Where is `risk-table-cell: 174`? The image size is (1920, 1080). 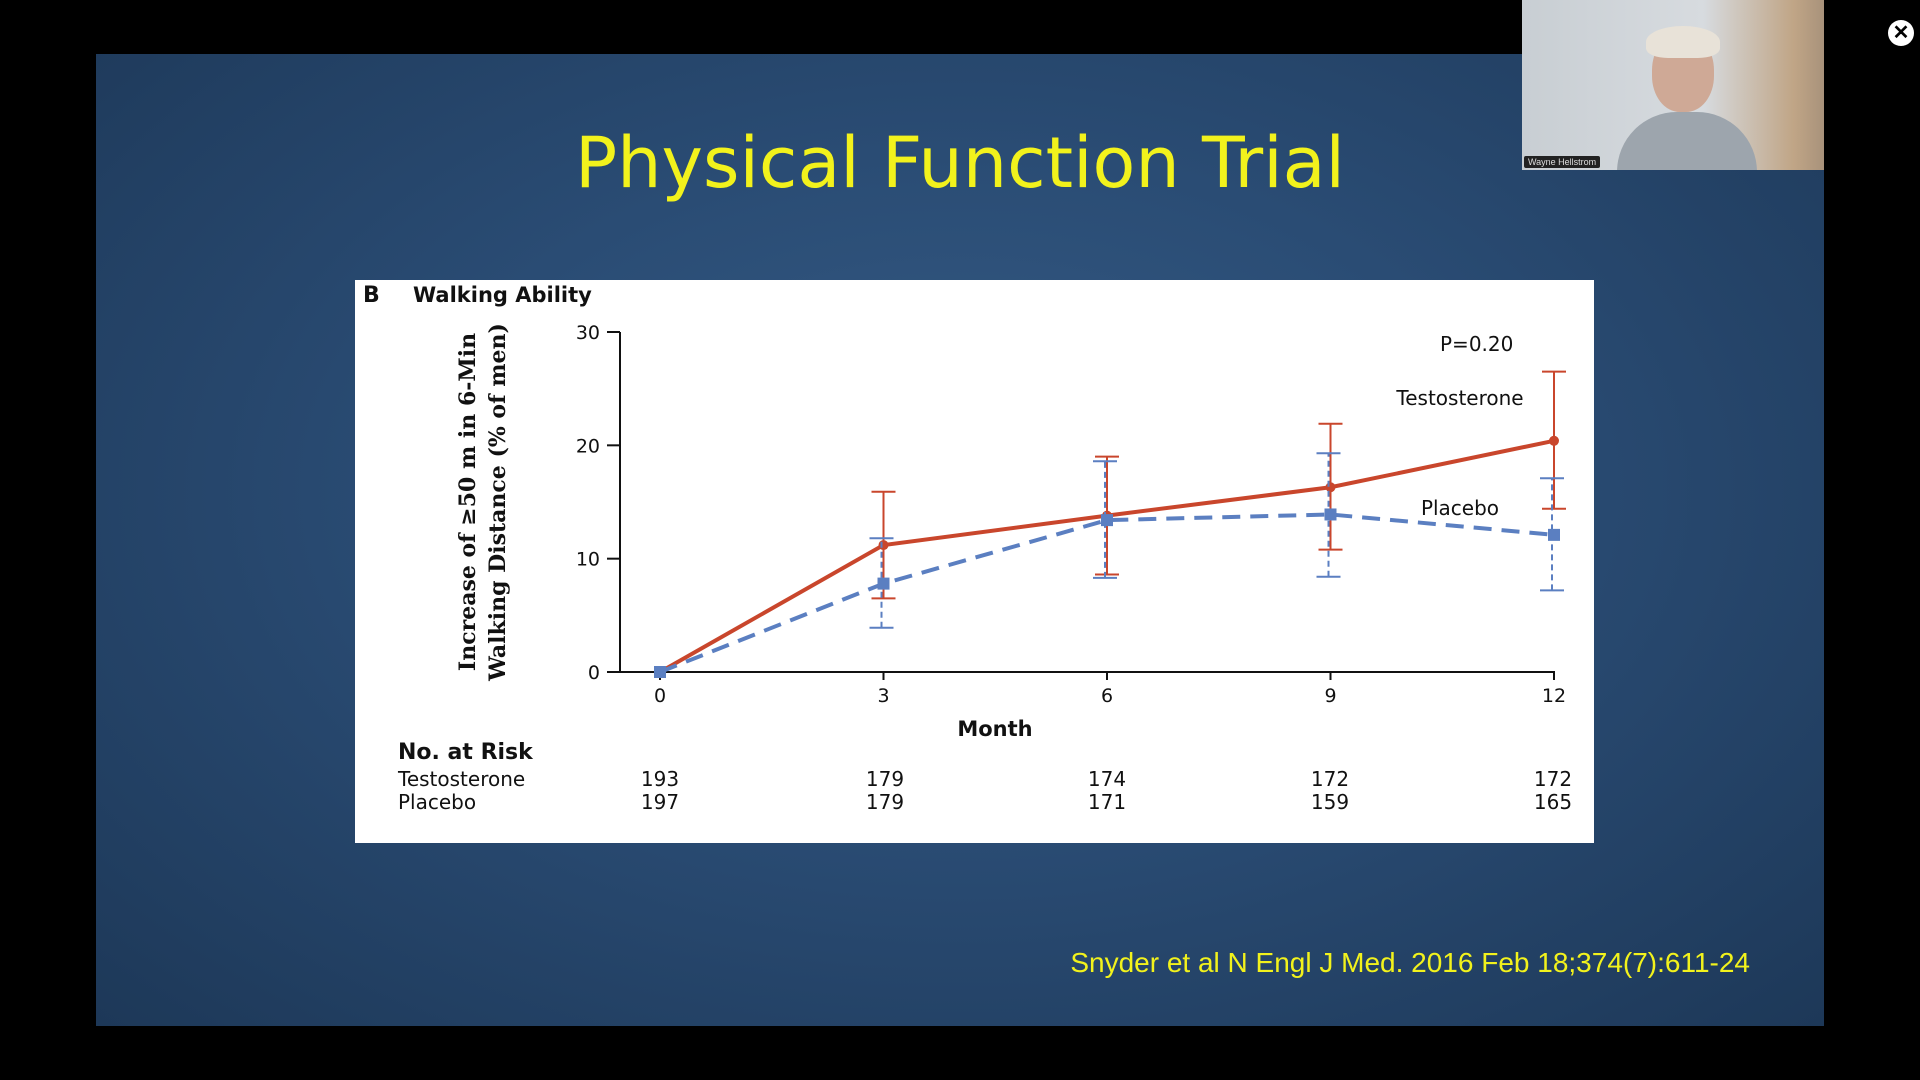 risk-table-cell: 174 is located at coordinates (1107, 779).